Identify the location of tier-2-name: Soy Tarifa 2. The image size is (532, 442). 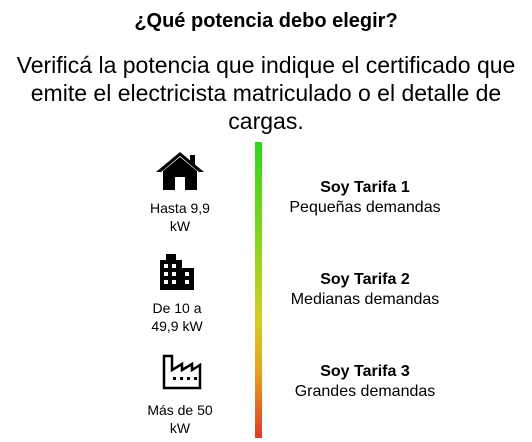
(365, 279).